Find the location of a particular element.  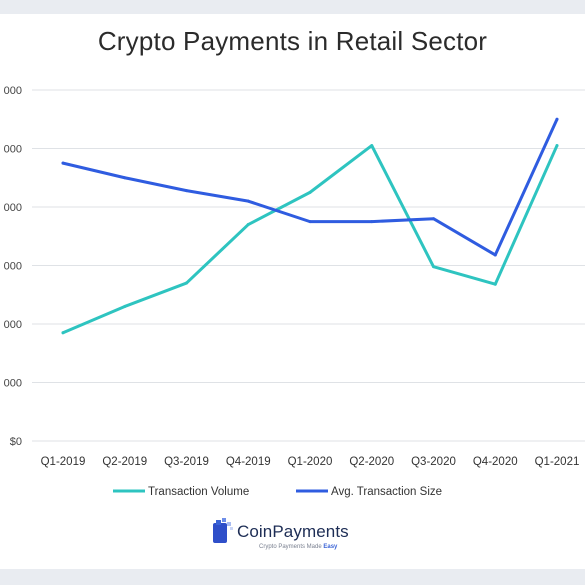

x-tick-label: Q1-2020 is located at coordinates (310, 462).